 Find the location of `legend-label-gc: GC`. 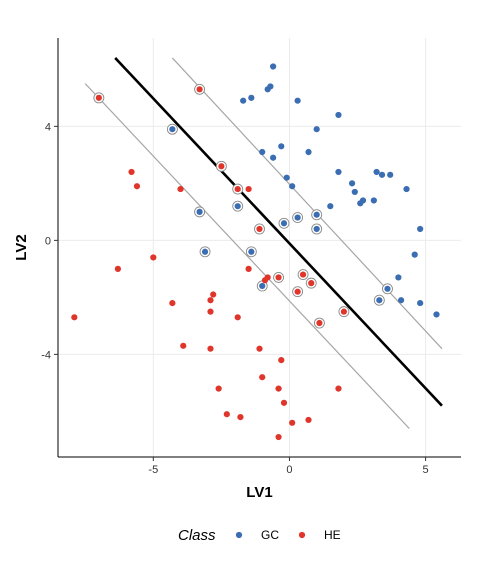

legend-label-gc: GC is located at coordinates (270, 535).